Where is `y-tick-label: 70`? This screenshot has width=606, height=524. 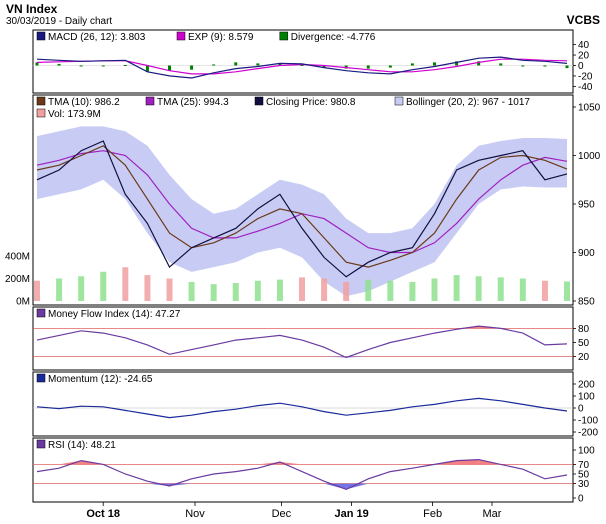 y-tick-label: 70 is located at coordinates (584, 465).